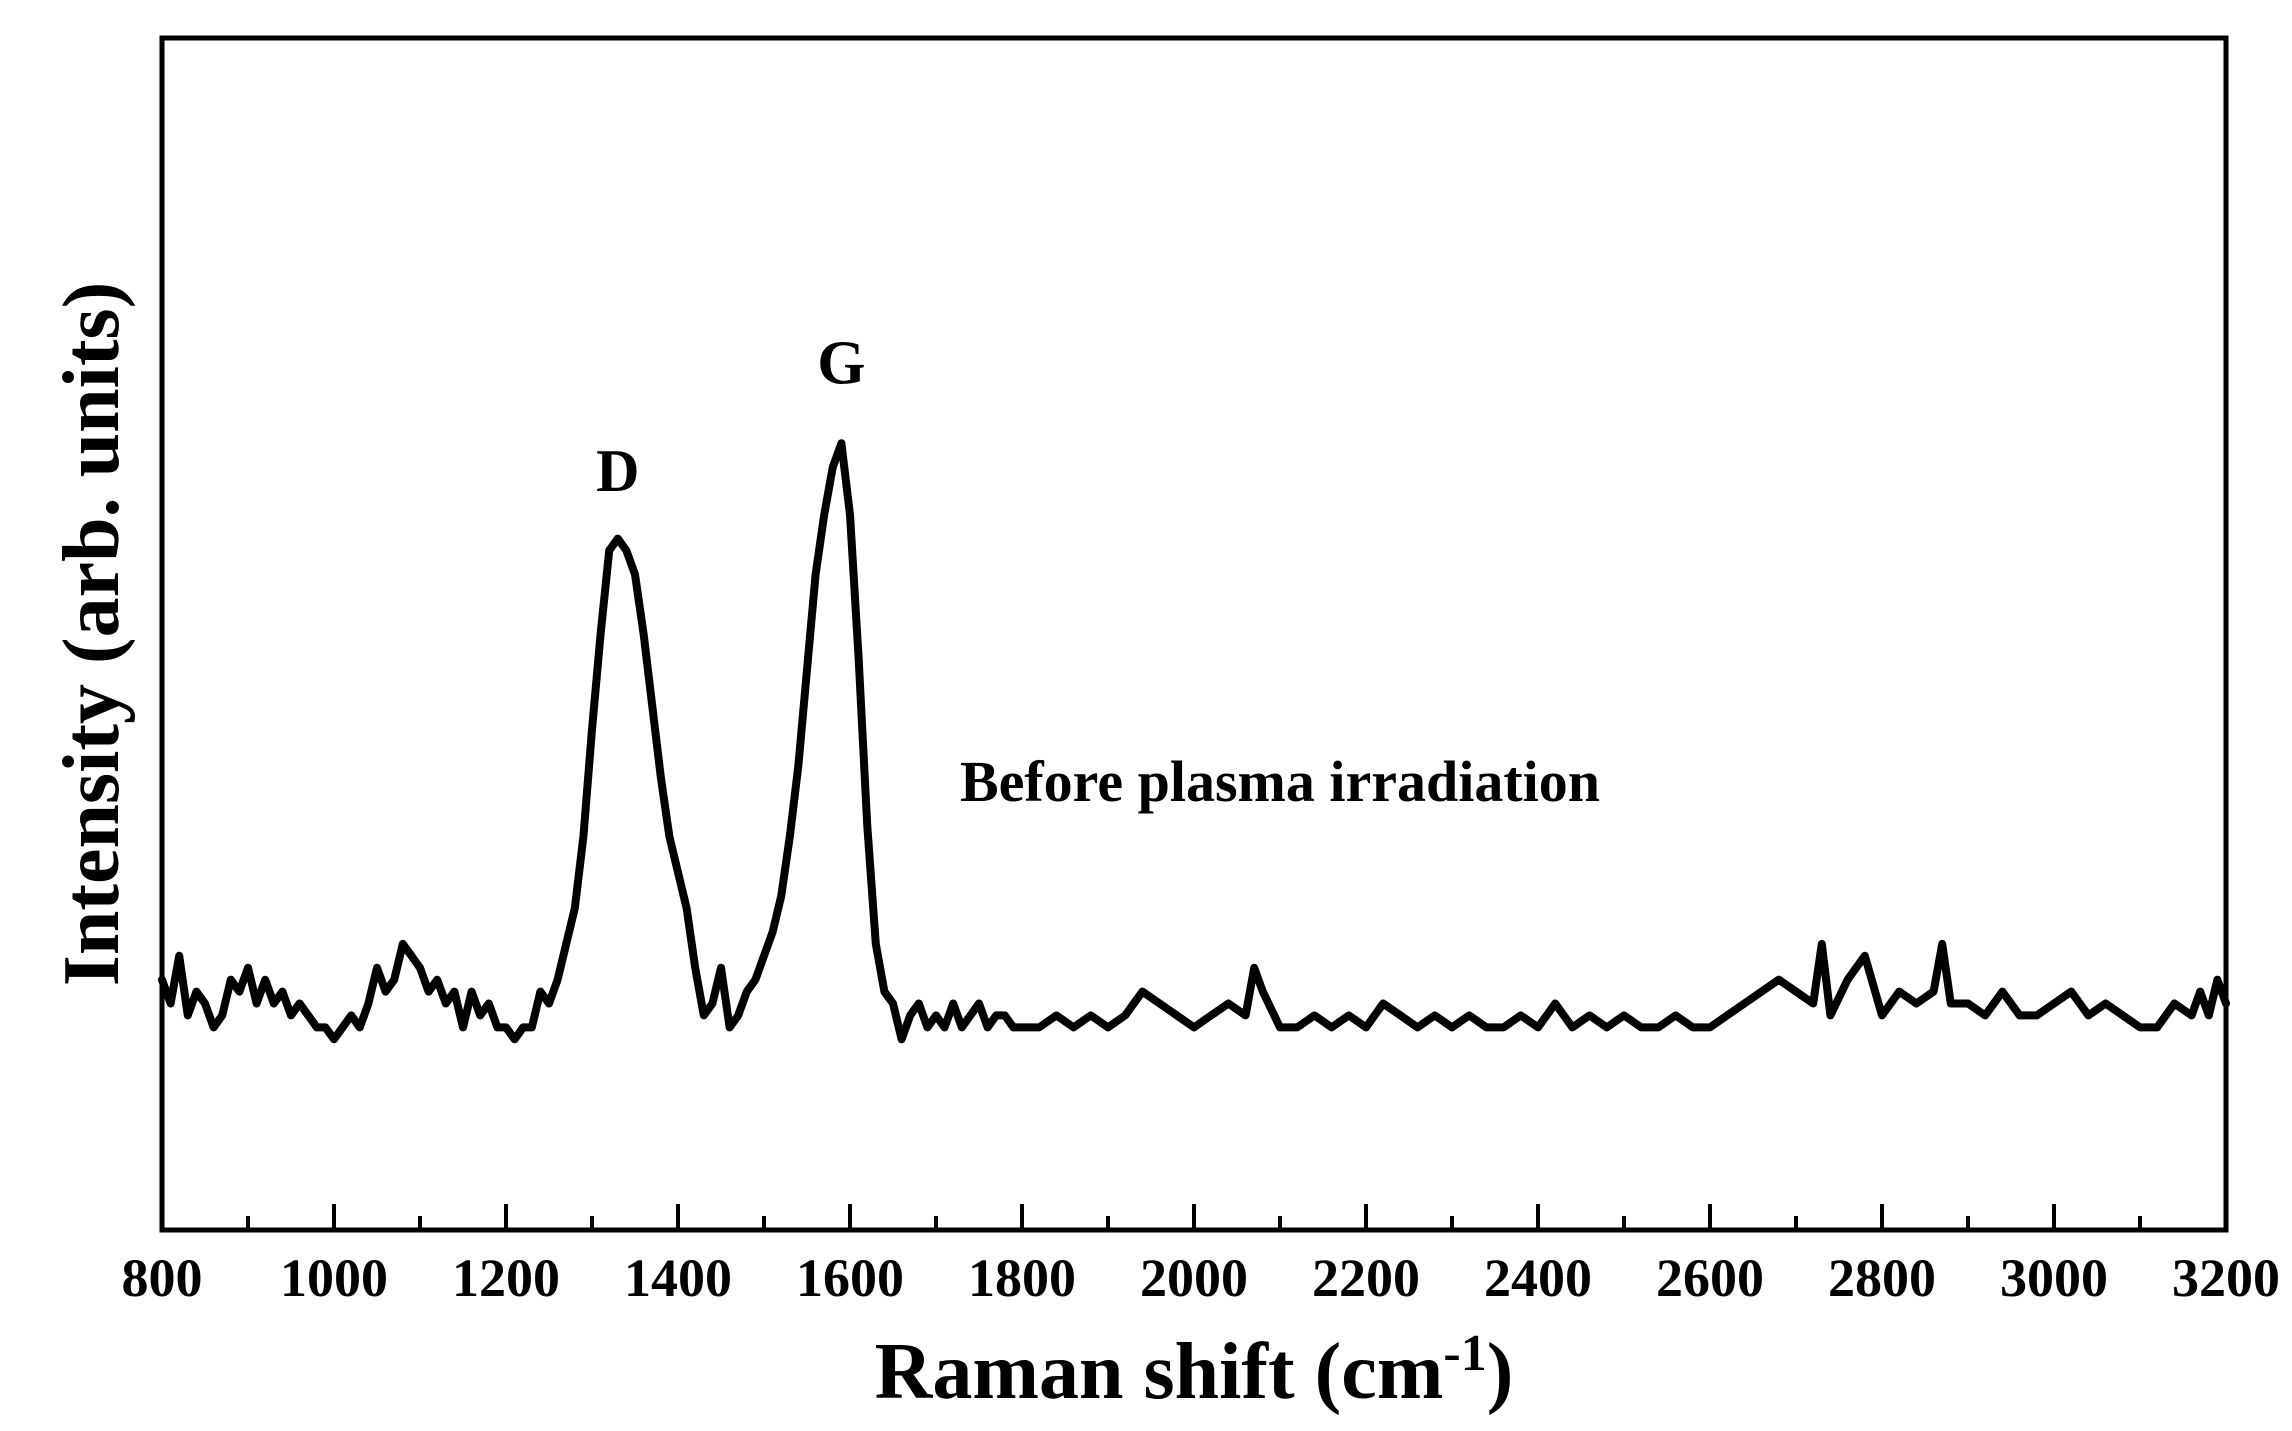 The image size is (2292, 1431). What do you see at coordinates (1022, 1278) in the screenshot?
I see `x-tick-label: 1800` at bounding box center [1022, 1278].